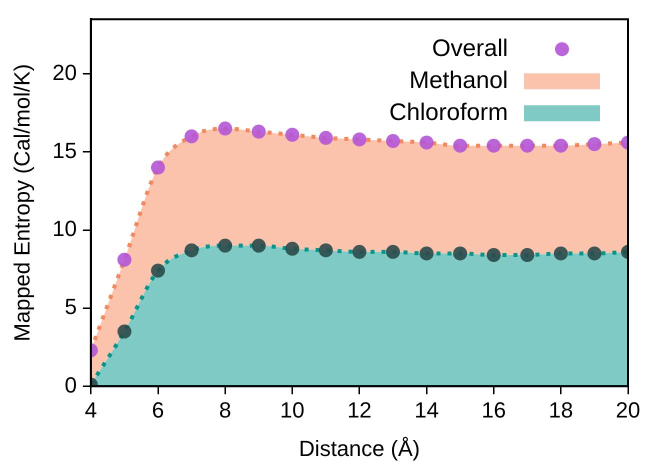  What do you see at coordinates (292, 409) in the screenshot?
I see `x-tick-label: 10` at bounding box center [292, 409].